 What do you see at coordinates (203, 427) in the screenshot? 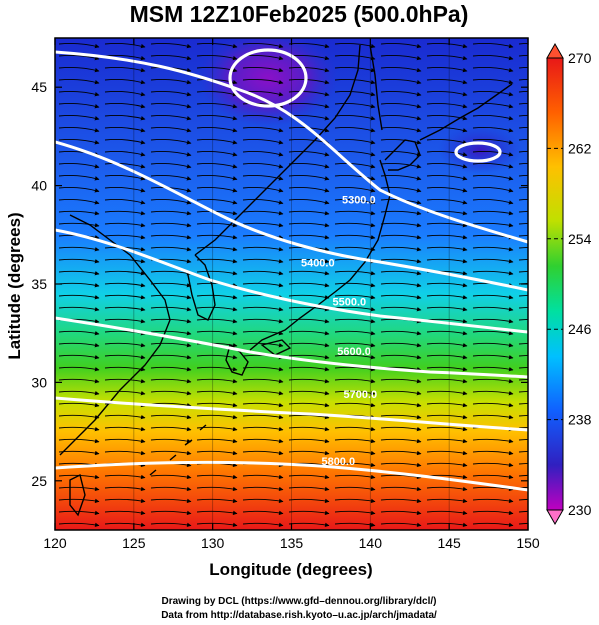
I see `coastline-segment` at bounding box center [203, 427].